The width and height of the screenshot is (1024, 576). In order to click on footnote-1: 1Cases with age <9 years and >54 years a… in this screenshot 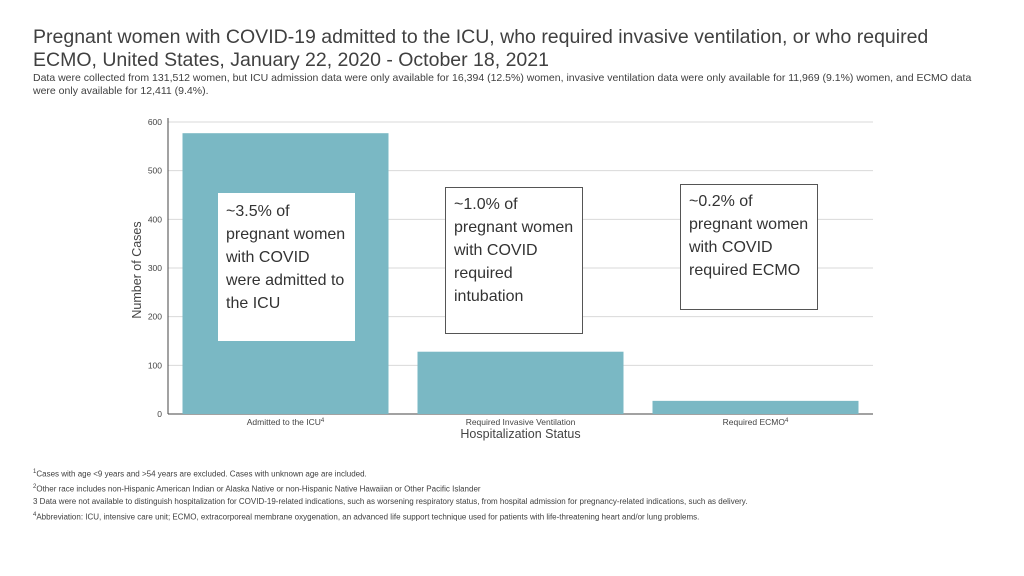, I will do `click(513, 473)`.